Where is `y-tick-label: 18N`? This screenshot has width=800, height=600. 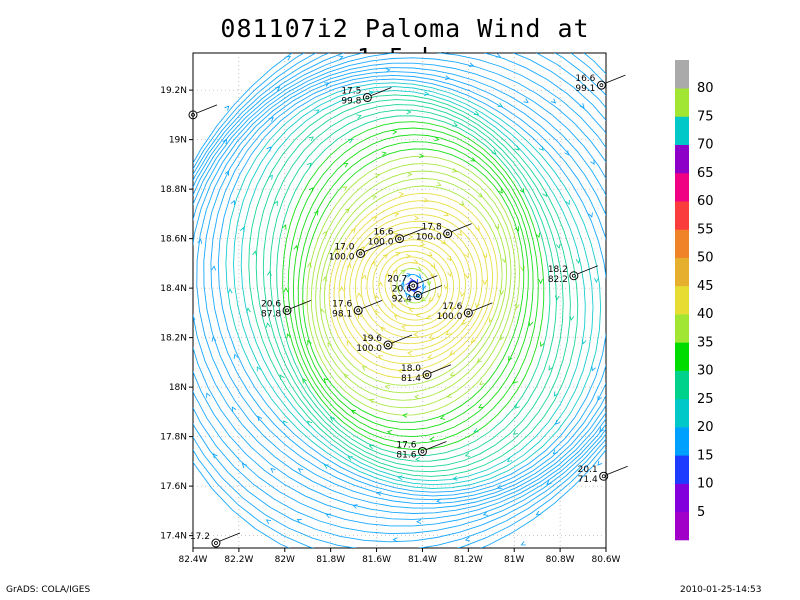
y-tick-label: 18N is located at coordinates (178, 388).